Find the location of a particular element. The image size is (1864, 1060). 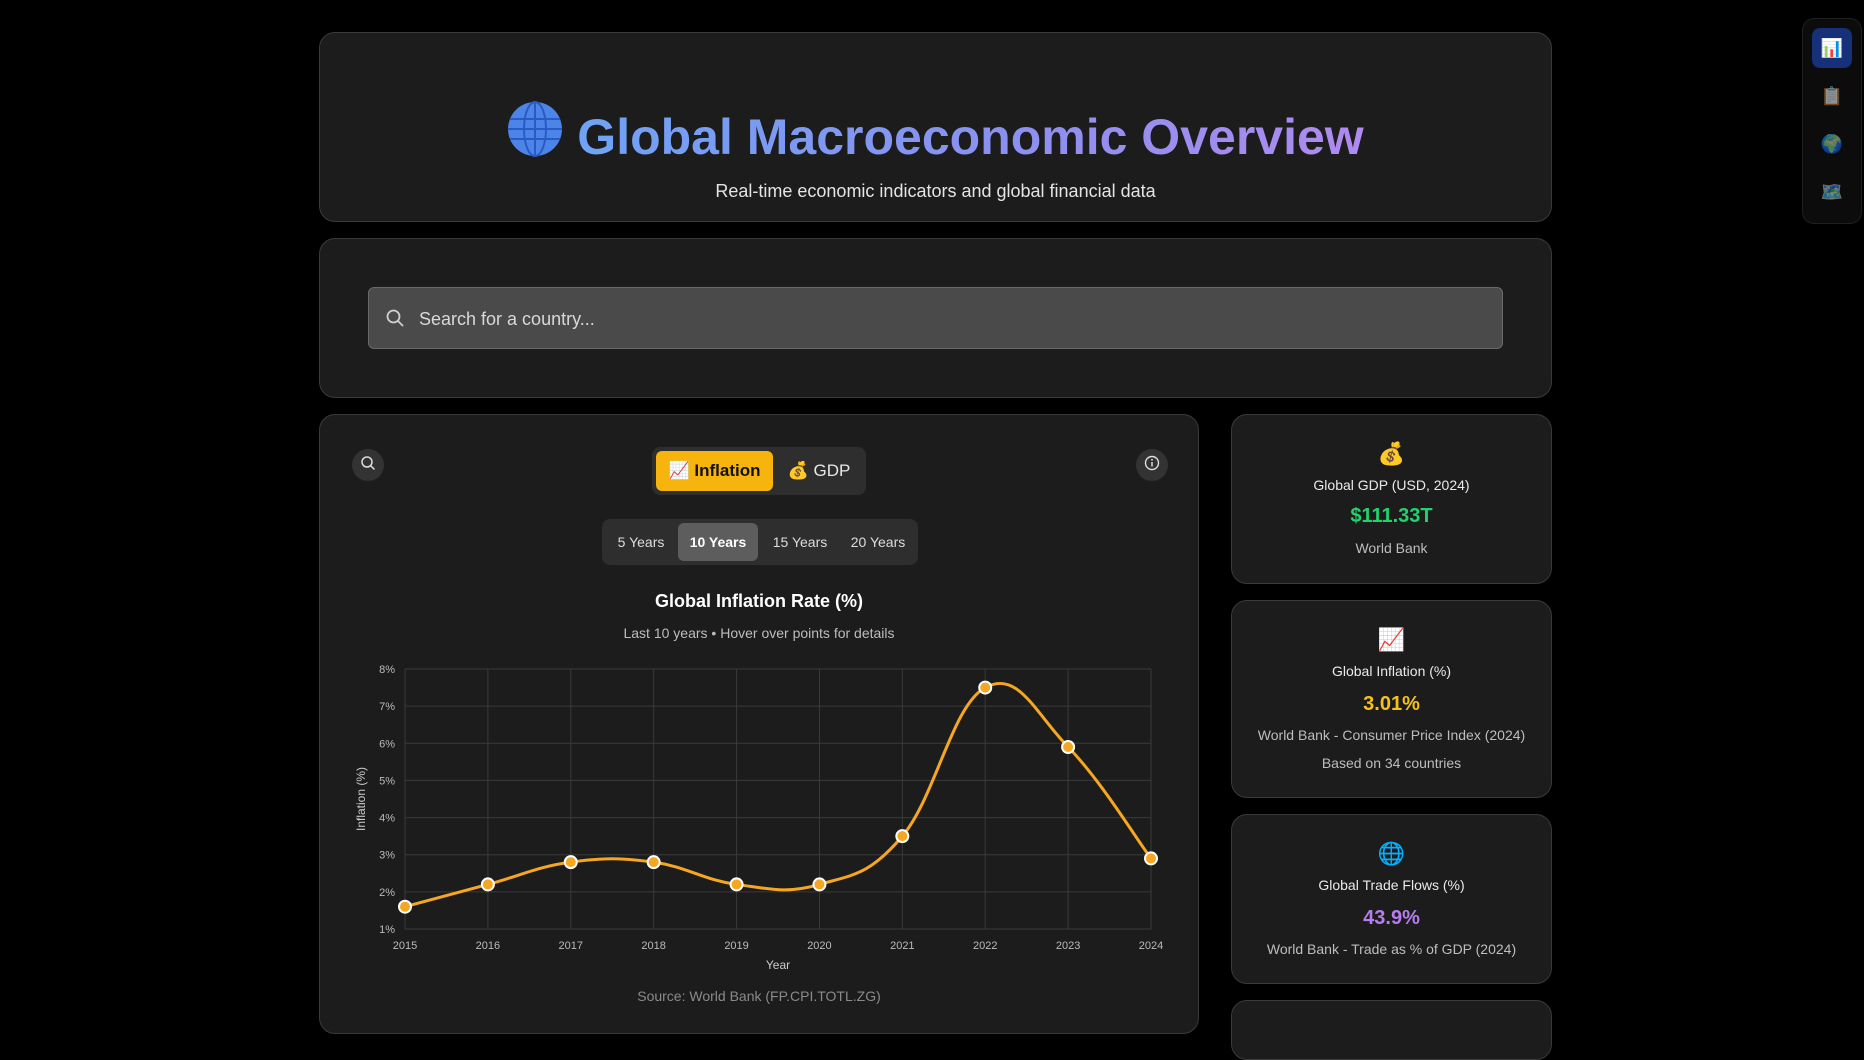

nav-map-button: 🗺️ is located at coordinates (1832, 192).